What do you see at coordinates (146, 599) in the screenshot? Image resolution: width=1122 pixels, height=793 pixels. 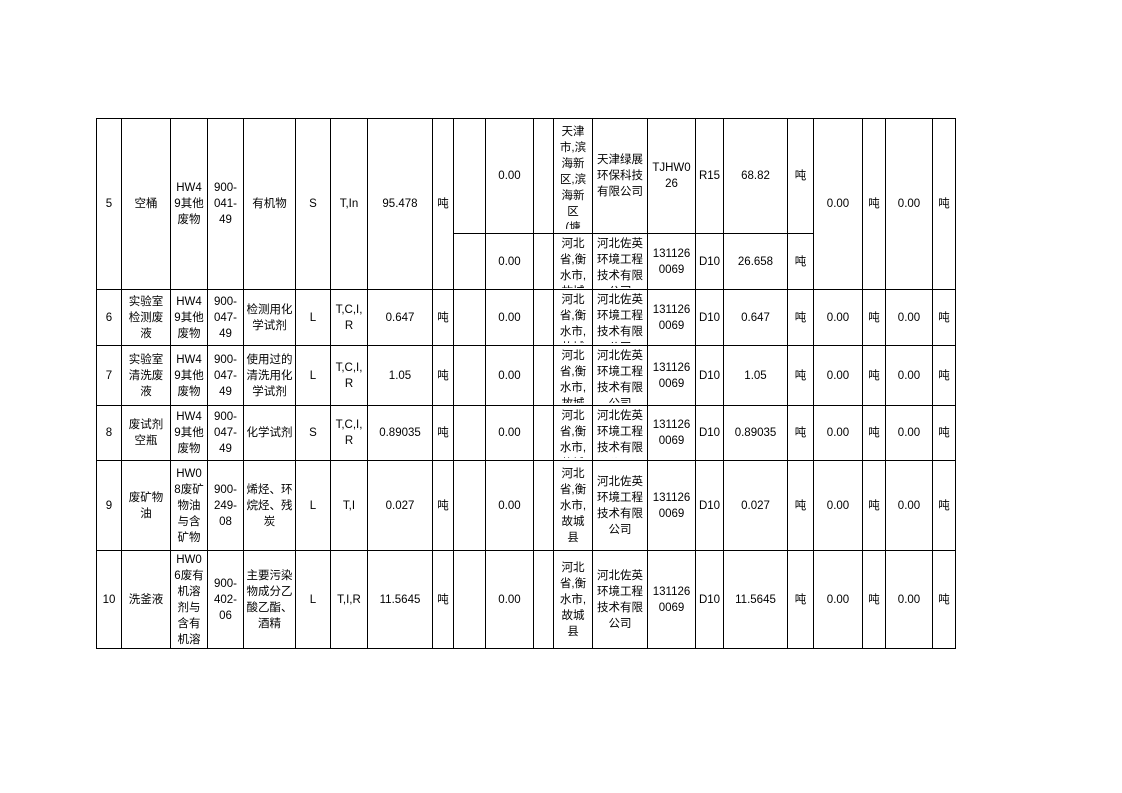 I see `waste-name-cell: 洗釜液` at bounding box center [146, 599].